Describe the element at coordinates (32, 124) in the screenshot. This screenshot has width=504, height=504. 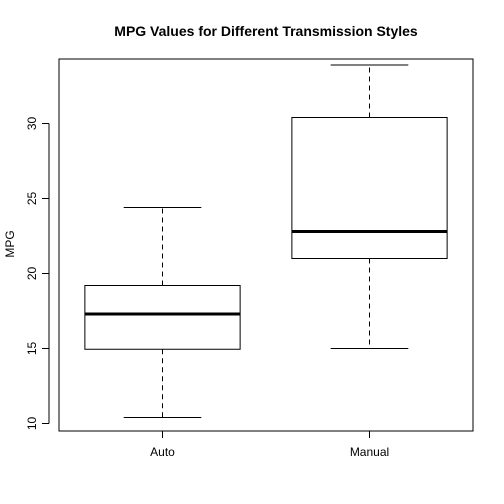
I see `y-tick-label: 30` at that location.